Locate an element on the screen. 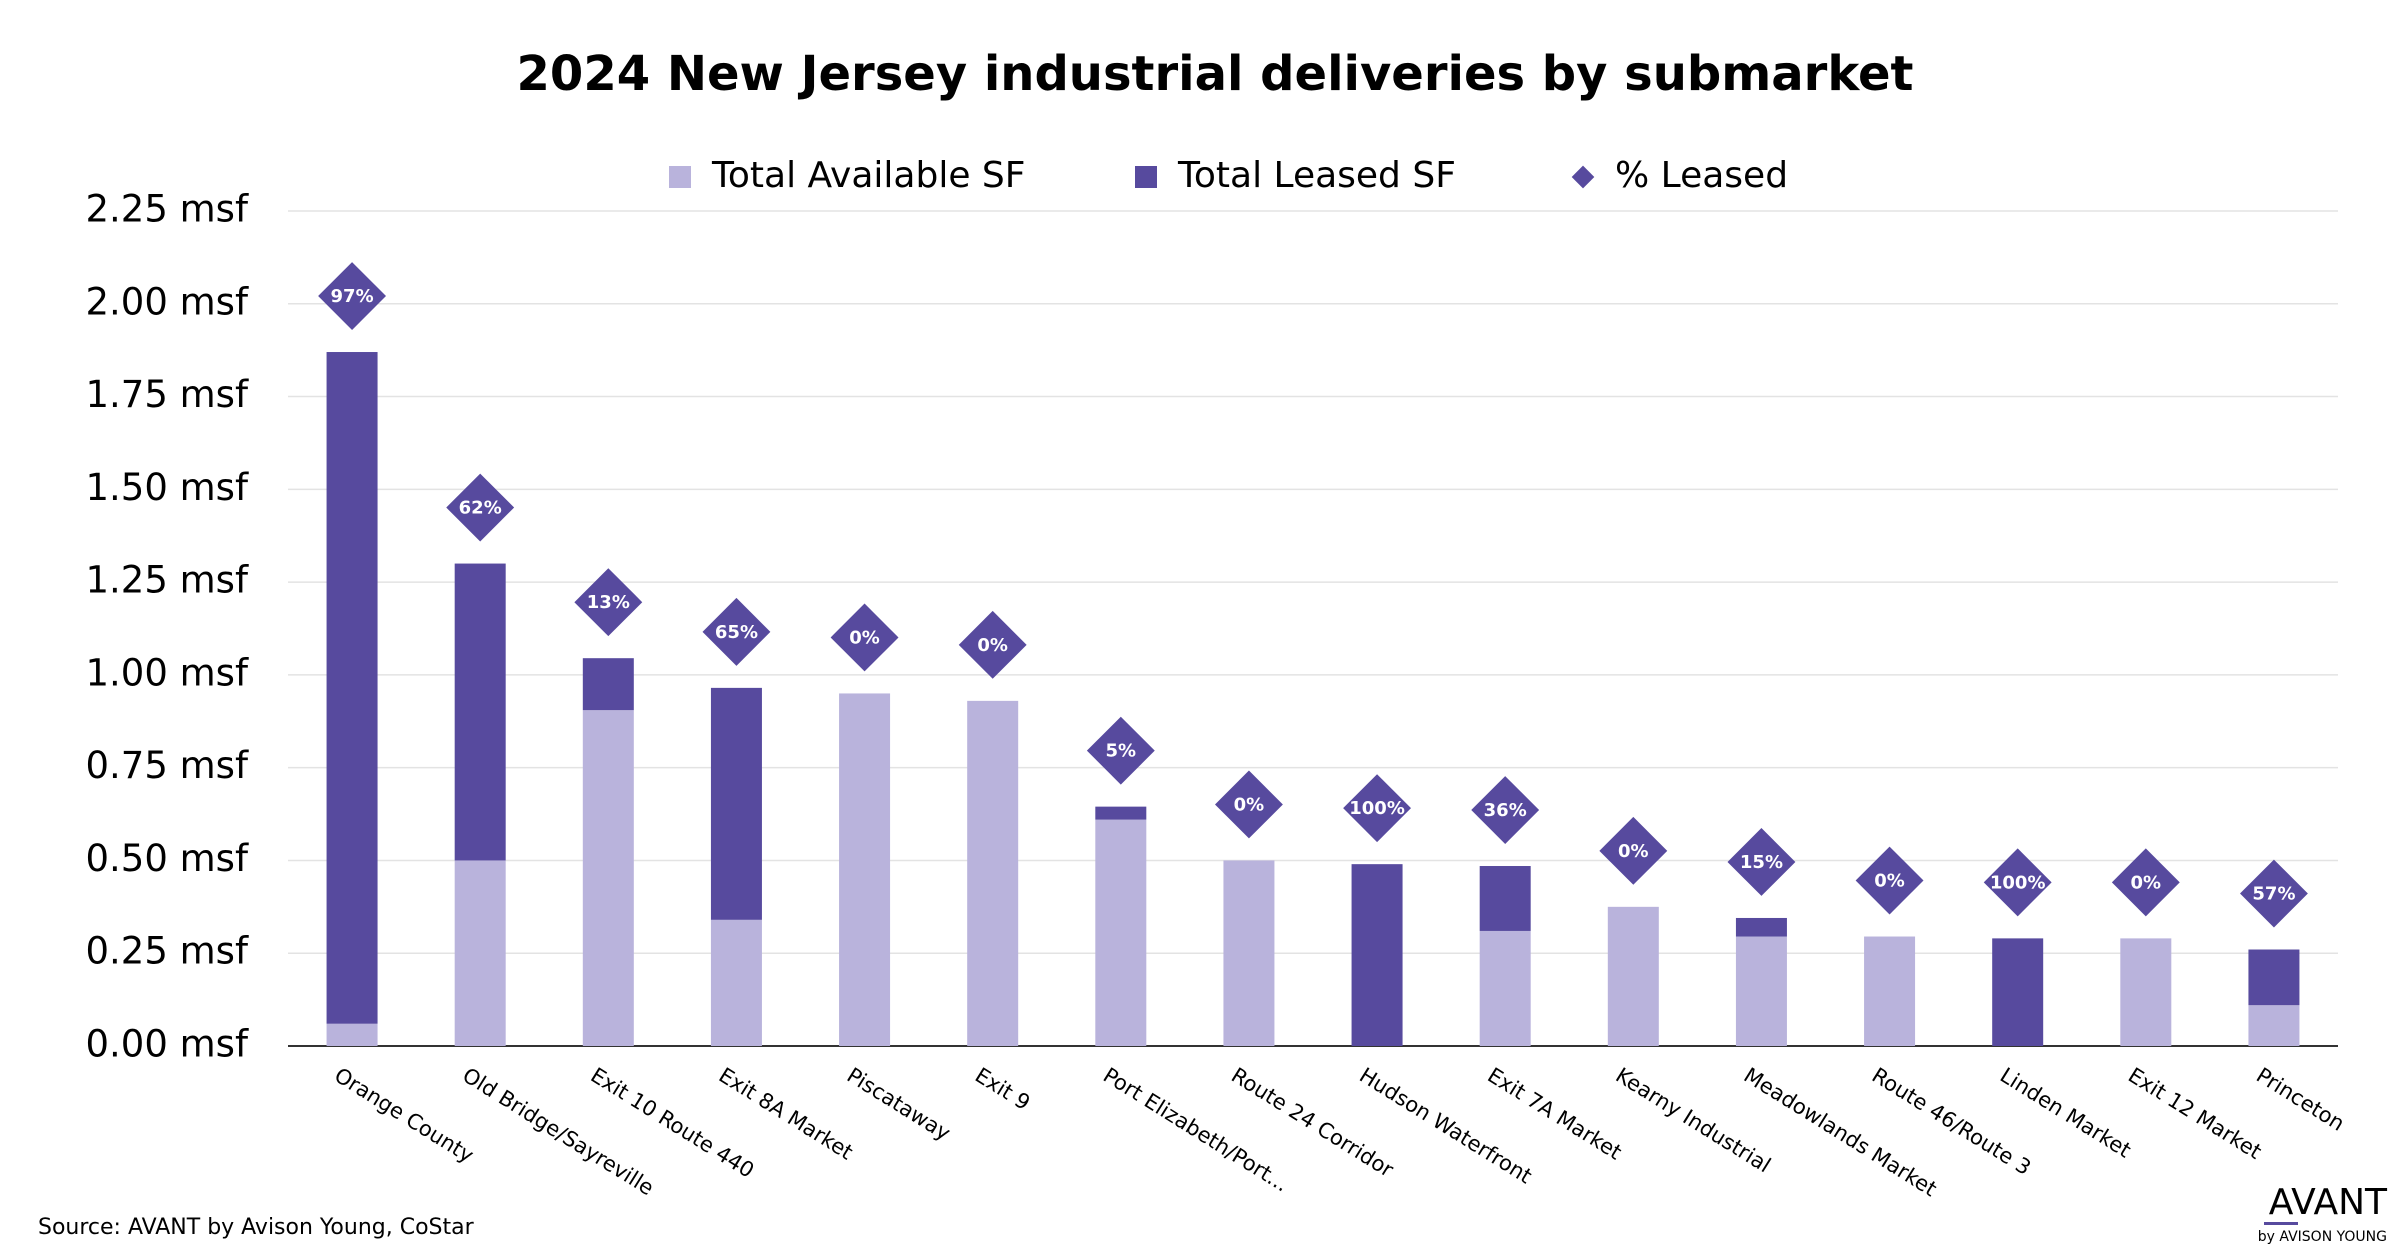 This screenshot has height=1260, width=2400. data-label: 36% is located at coordinates (1505, 810).